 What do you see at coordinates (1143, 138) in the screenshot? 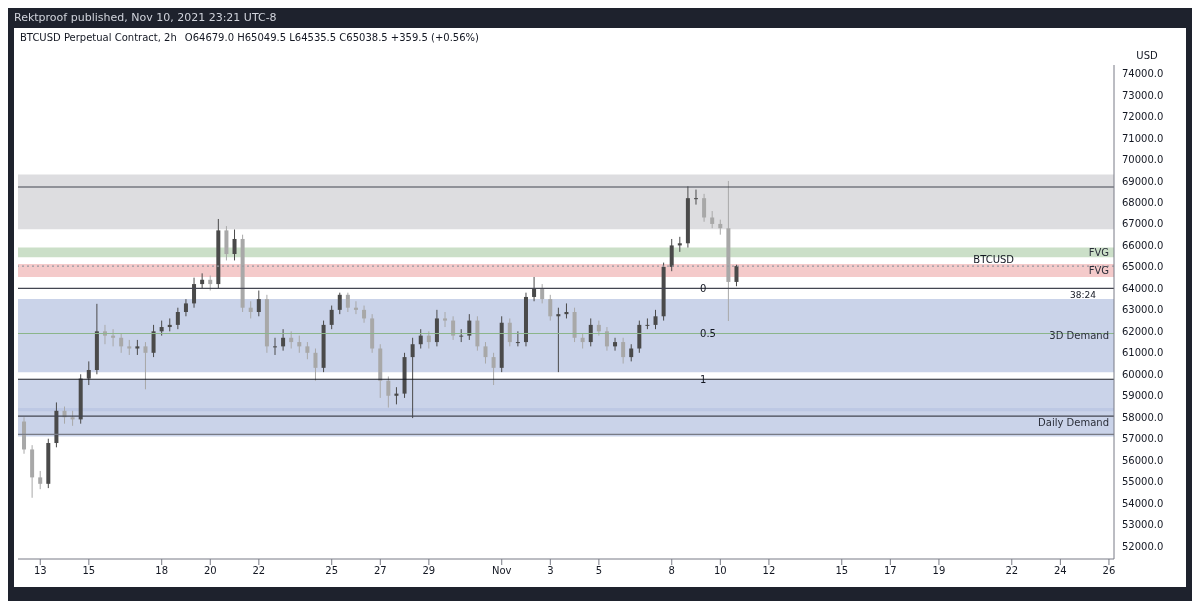
I see `y-tick-label: 71000.0` at bounding box center [1143, 138].